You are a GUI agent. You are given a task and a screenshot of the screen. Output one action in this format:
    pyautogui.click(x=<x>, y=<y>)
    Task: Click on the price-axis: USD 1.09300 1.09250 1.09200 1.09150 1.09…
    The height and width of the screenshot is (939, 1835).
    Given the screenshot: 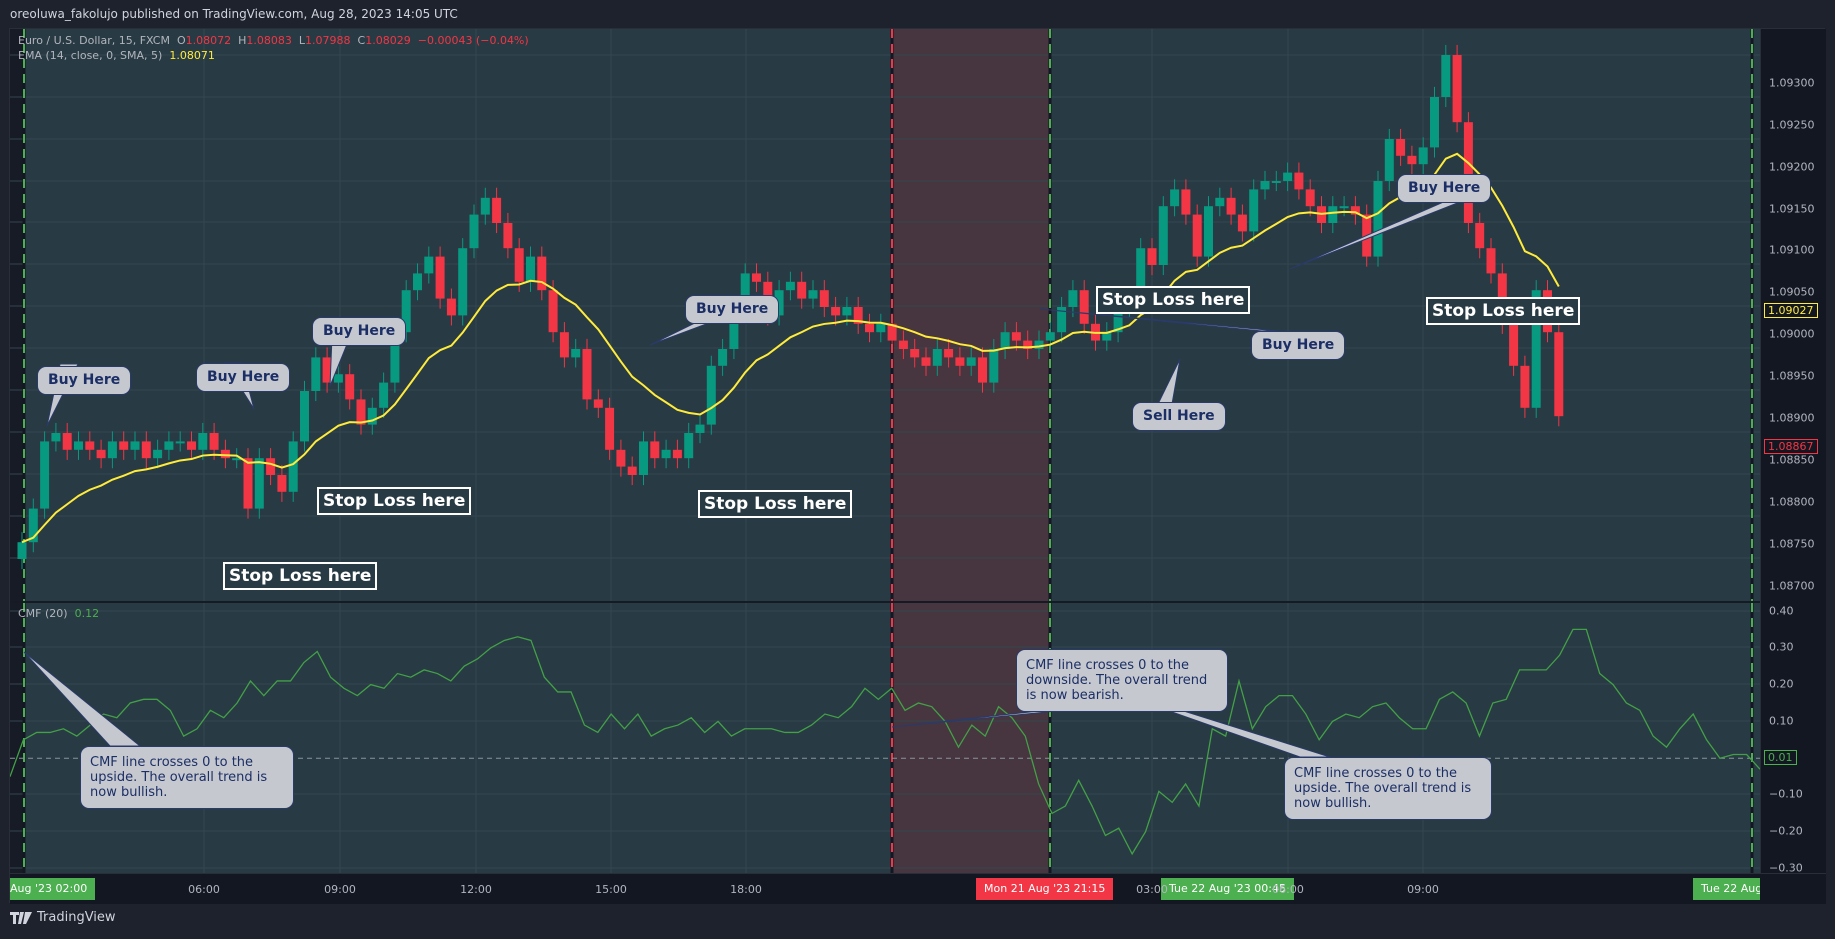 What is the action you would take?
    pyautogui.click(x=1793, y=452)
    